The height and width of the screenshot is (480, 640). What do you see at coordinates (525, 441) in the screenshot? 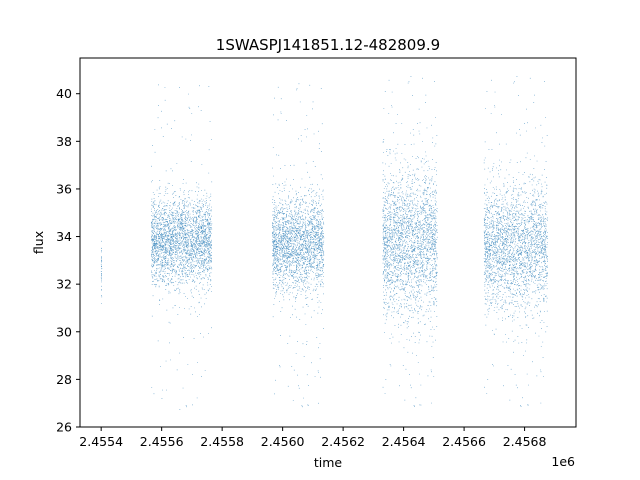
I see `x-tick-label: 2.4568` at bounding box center [525, 441].